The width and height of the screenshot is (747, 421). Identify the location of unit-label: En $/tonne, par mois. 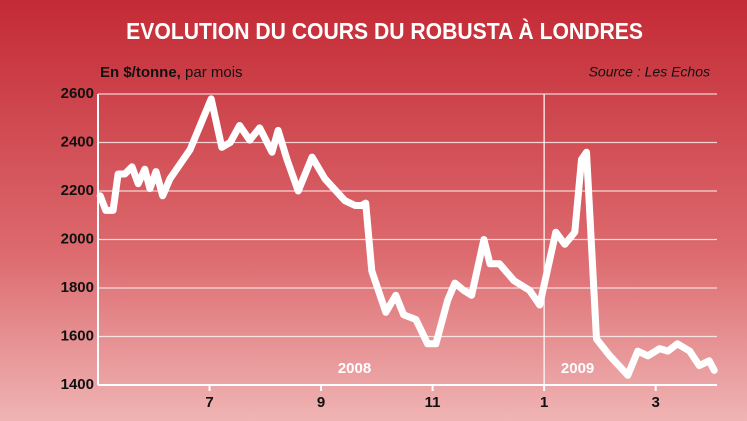
(171, 72).